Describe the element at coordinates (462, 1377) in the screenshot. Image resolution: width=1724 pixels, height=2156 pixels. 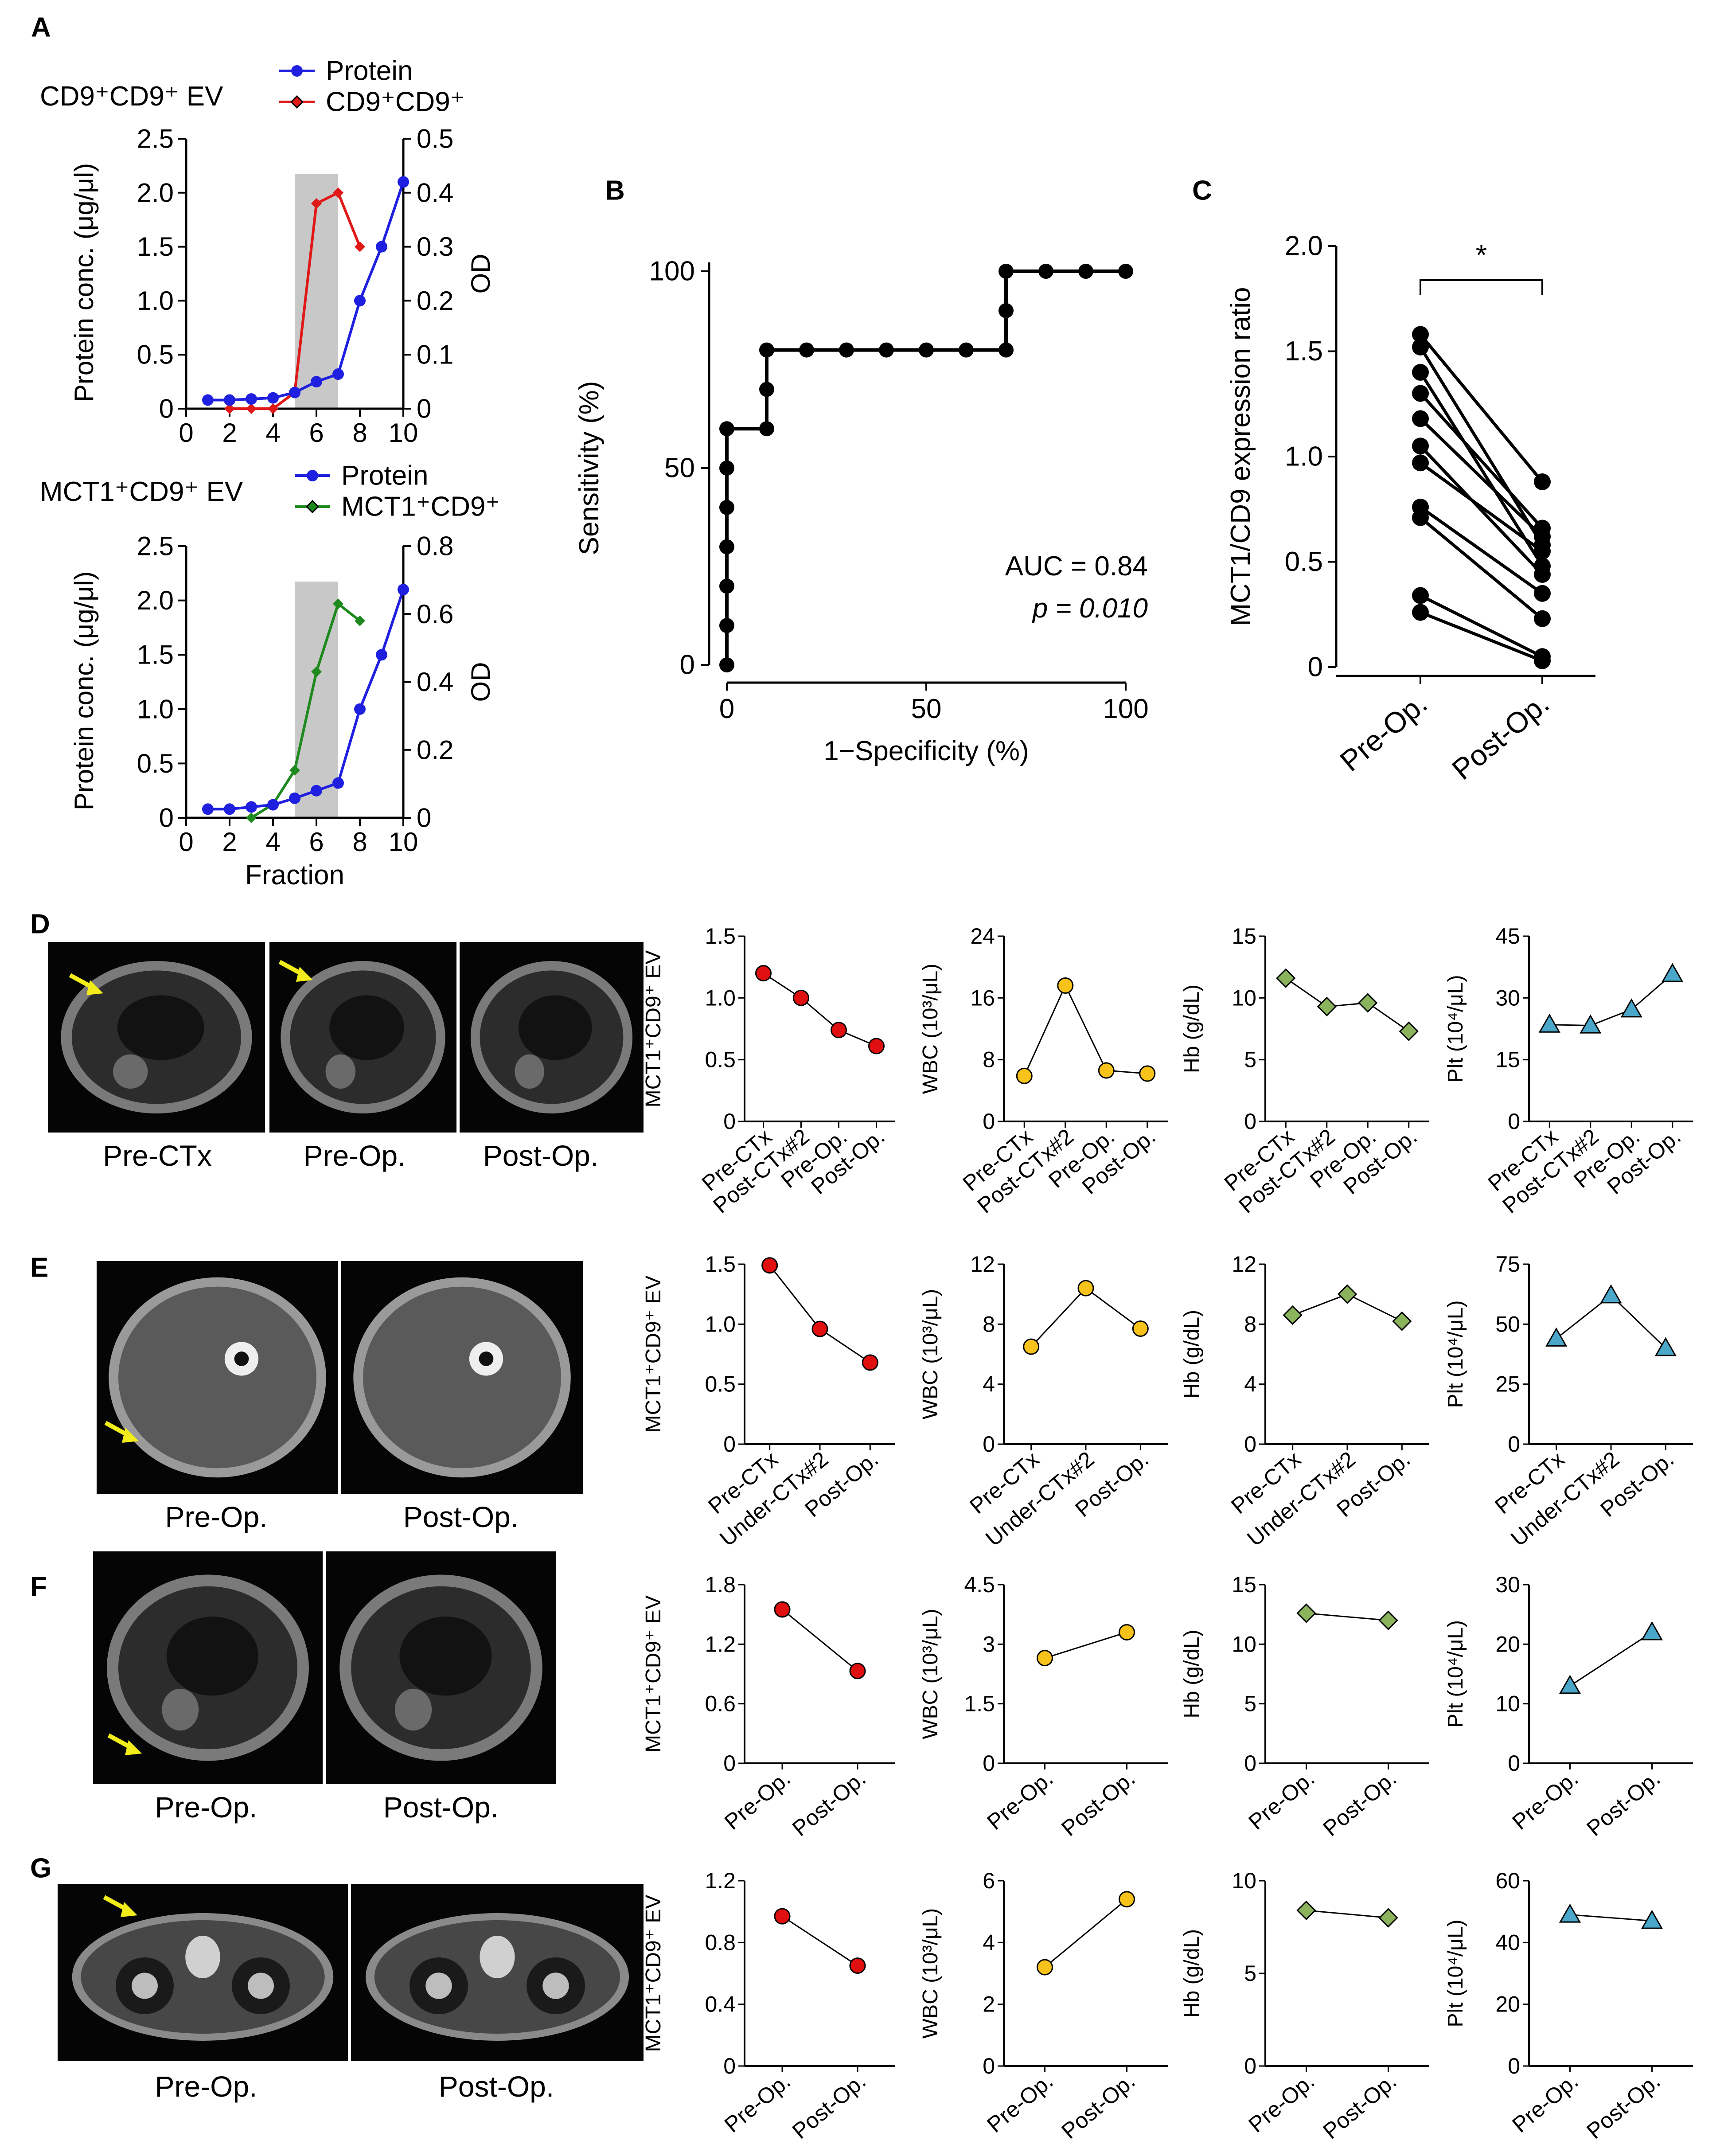
I see `muscle` at that location.